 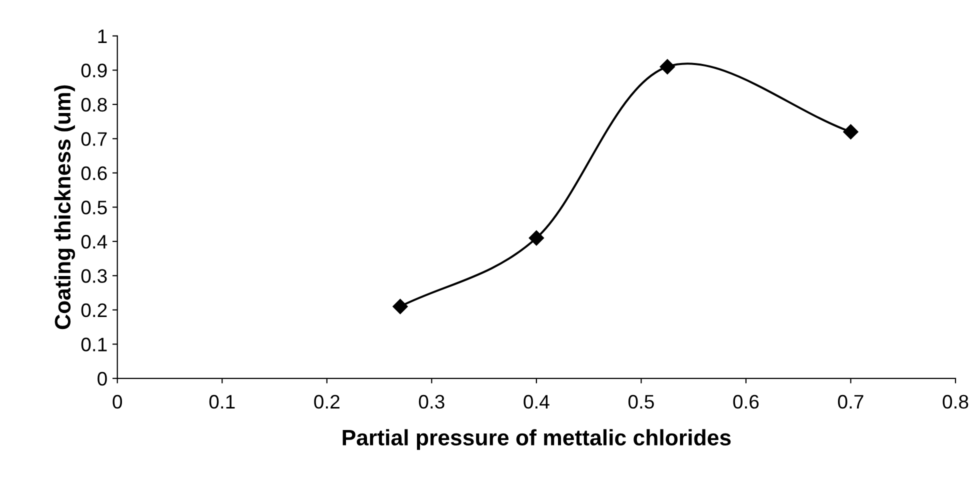 What do you see at coordinates (94, 173) in the screenshot?
I see `y-tick-label: 0.6` at bounding box center [94, 173].